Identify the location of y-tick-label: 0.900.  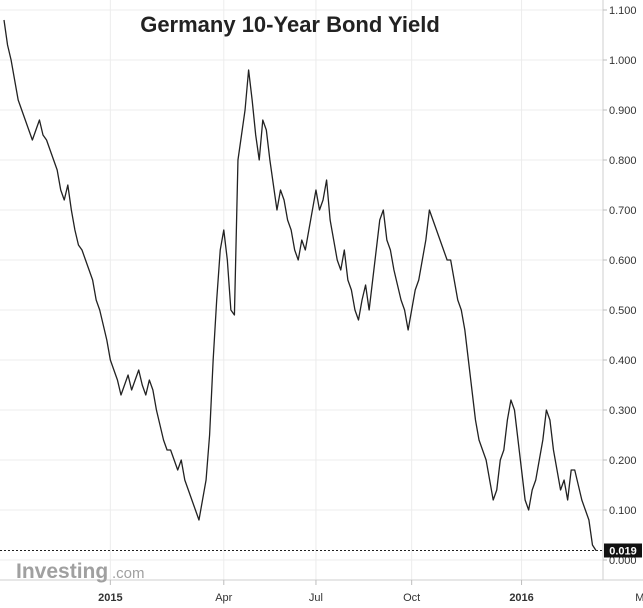
(623, 111).